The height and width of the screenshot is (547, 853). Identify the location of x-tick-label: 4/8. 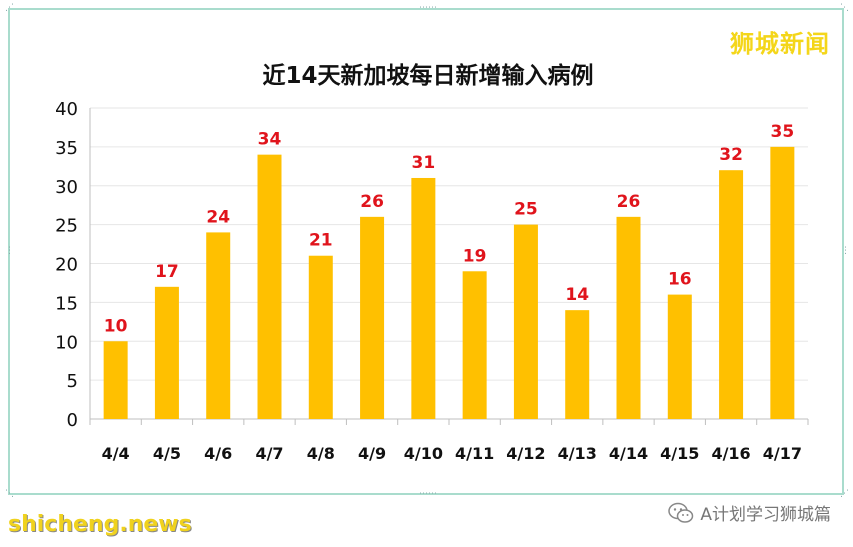
(321, 453).